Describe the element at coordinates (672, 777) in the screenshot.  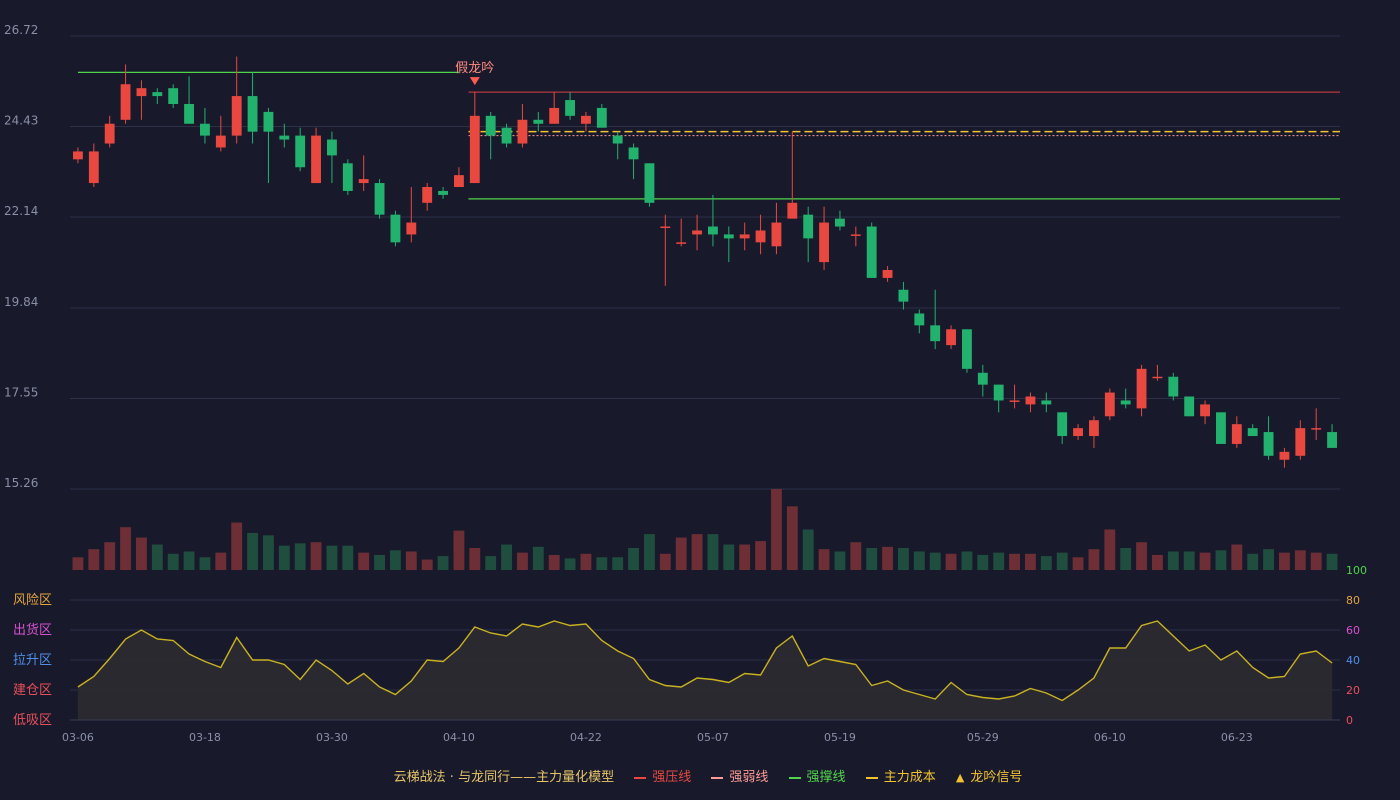
I see `legend-label: 强压线` at that location.